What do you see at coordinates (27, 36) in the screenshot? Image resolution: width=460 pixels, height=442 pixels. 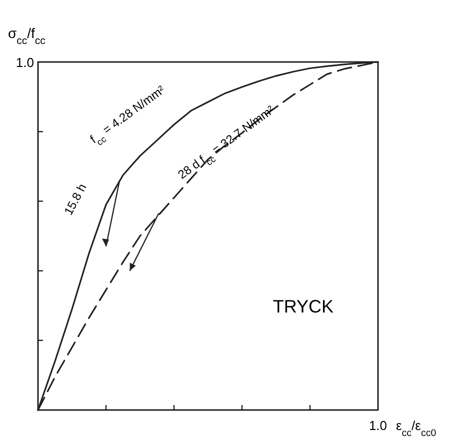 I see `y-axis-title: σ$_{cc}$/f$_{cc}$` at bounding box center [27, 36].